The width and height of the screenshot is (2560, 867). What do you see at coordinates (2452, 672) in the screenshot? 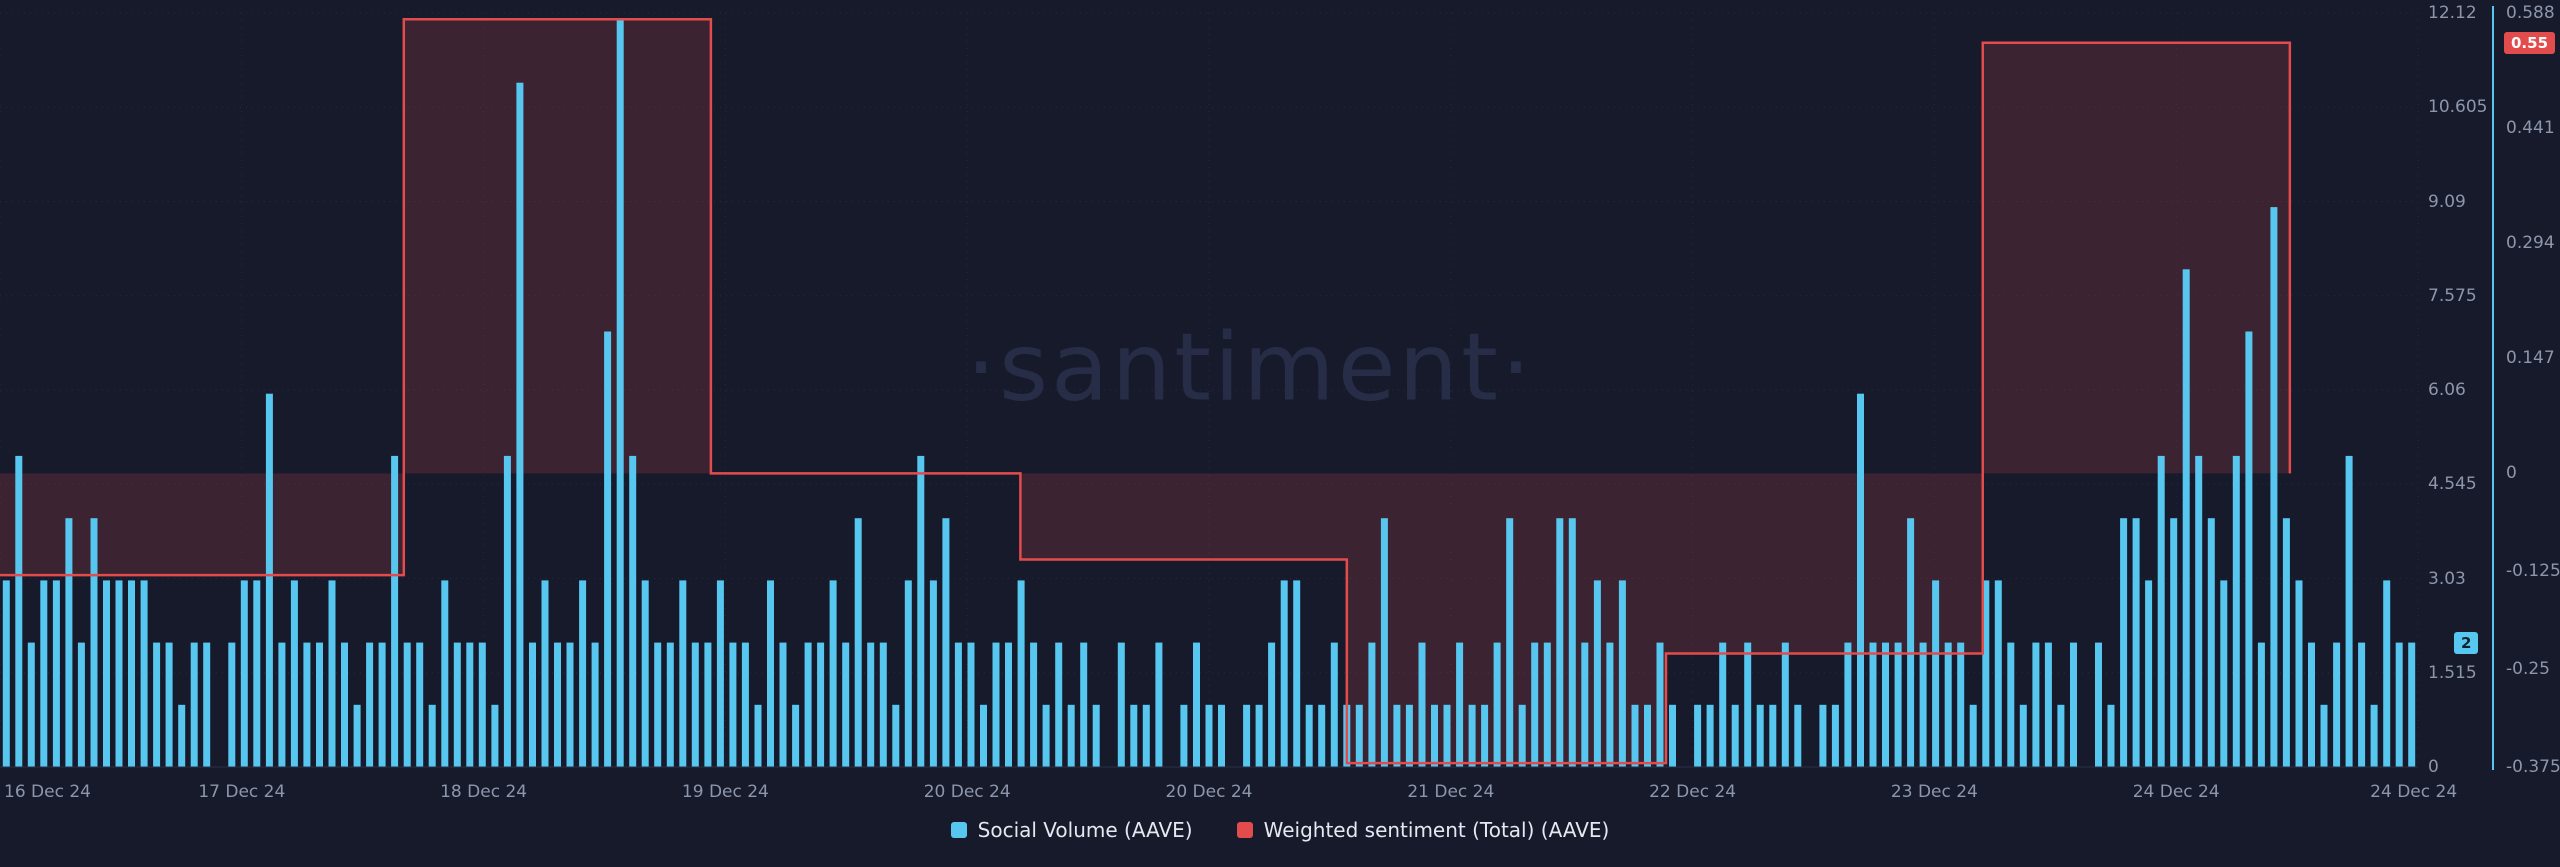
I see `volume-tick-label: 1.515` at bounding box center [2452, 672].